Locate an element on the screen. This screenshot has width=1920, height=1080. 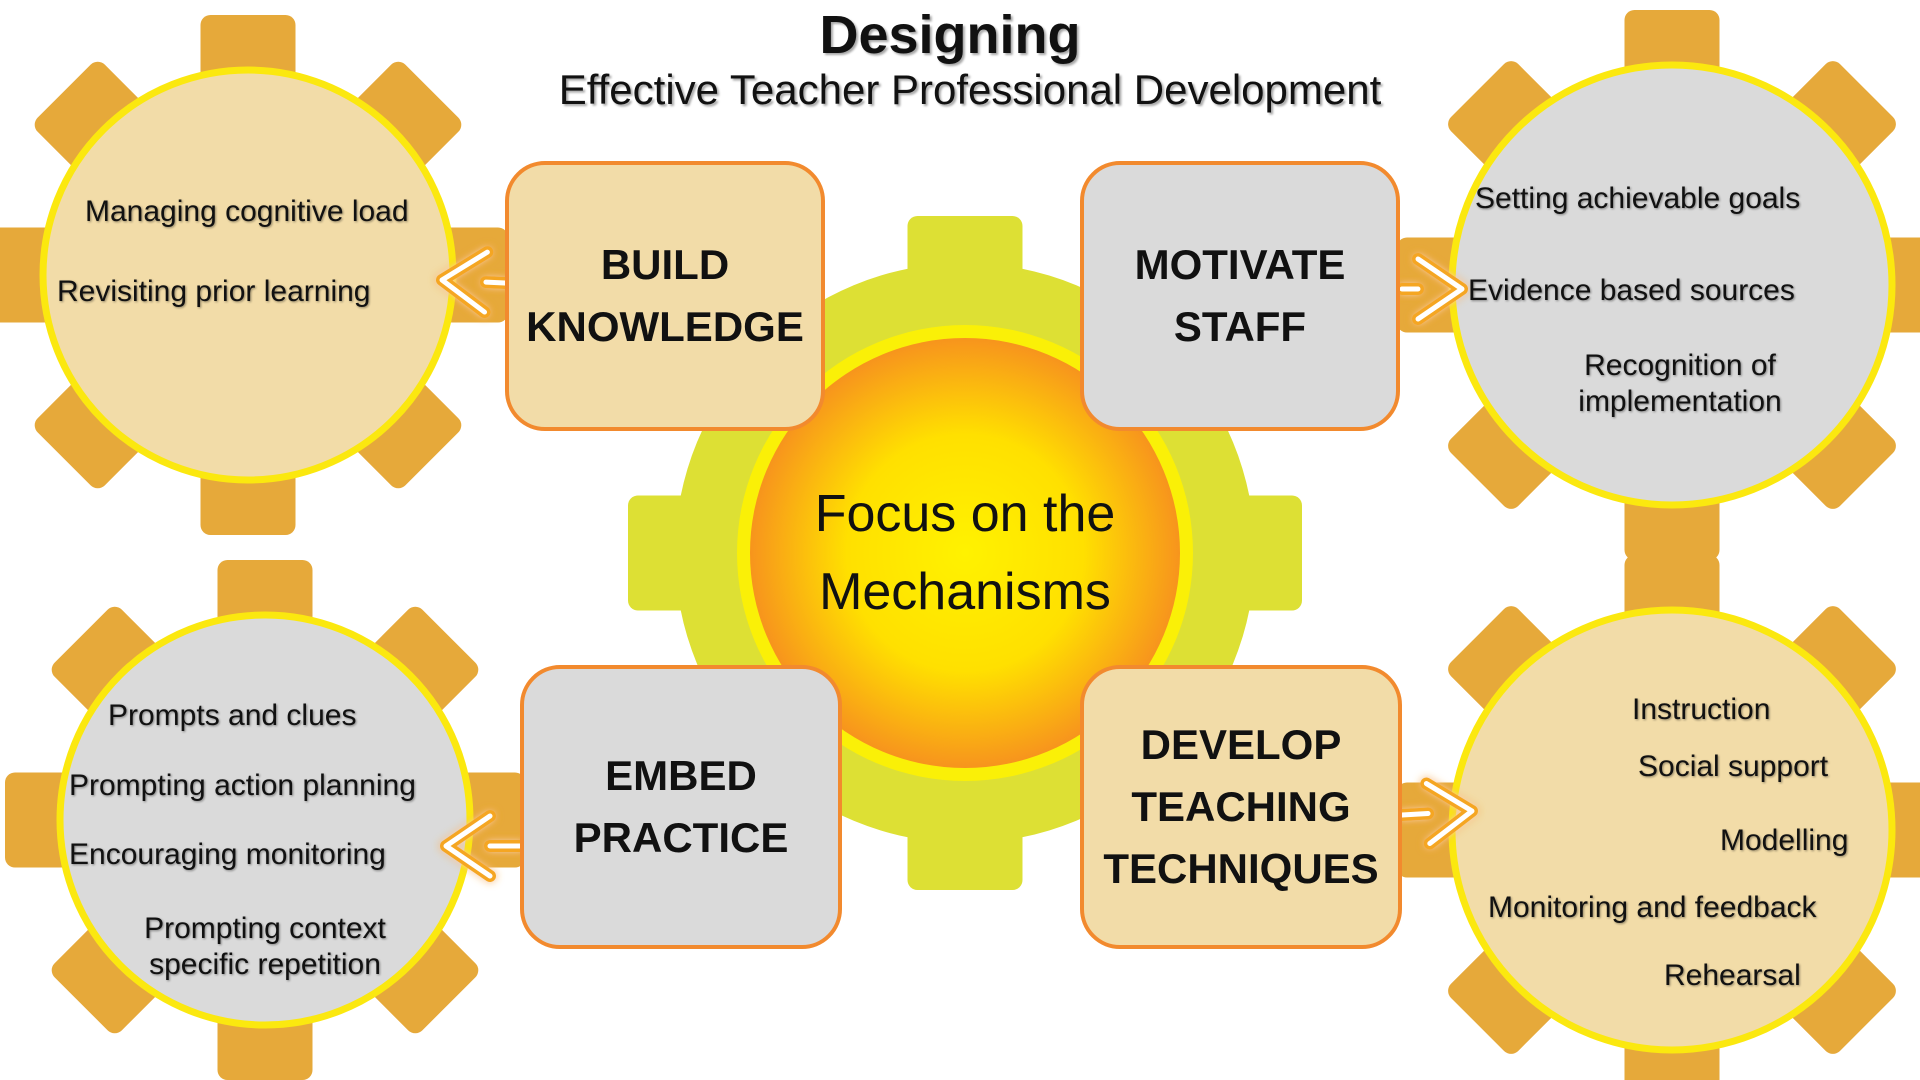
develop-line-1: DEVELOP is located at coordinates (1241, 744).